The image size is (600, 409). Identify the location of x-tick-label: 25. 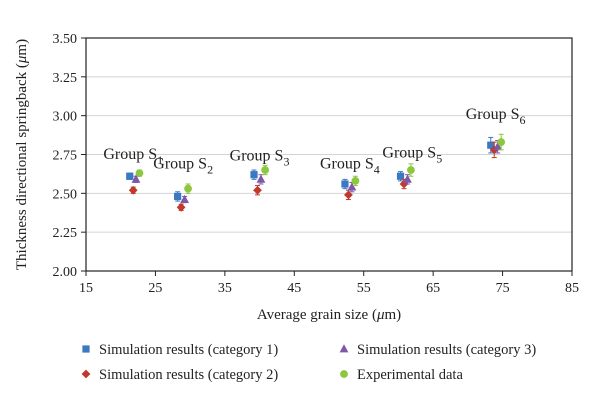
(155, 288).